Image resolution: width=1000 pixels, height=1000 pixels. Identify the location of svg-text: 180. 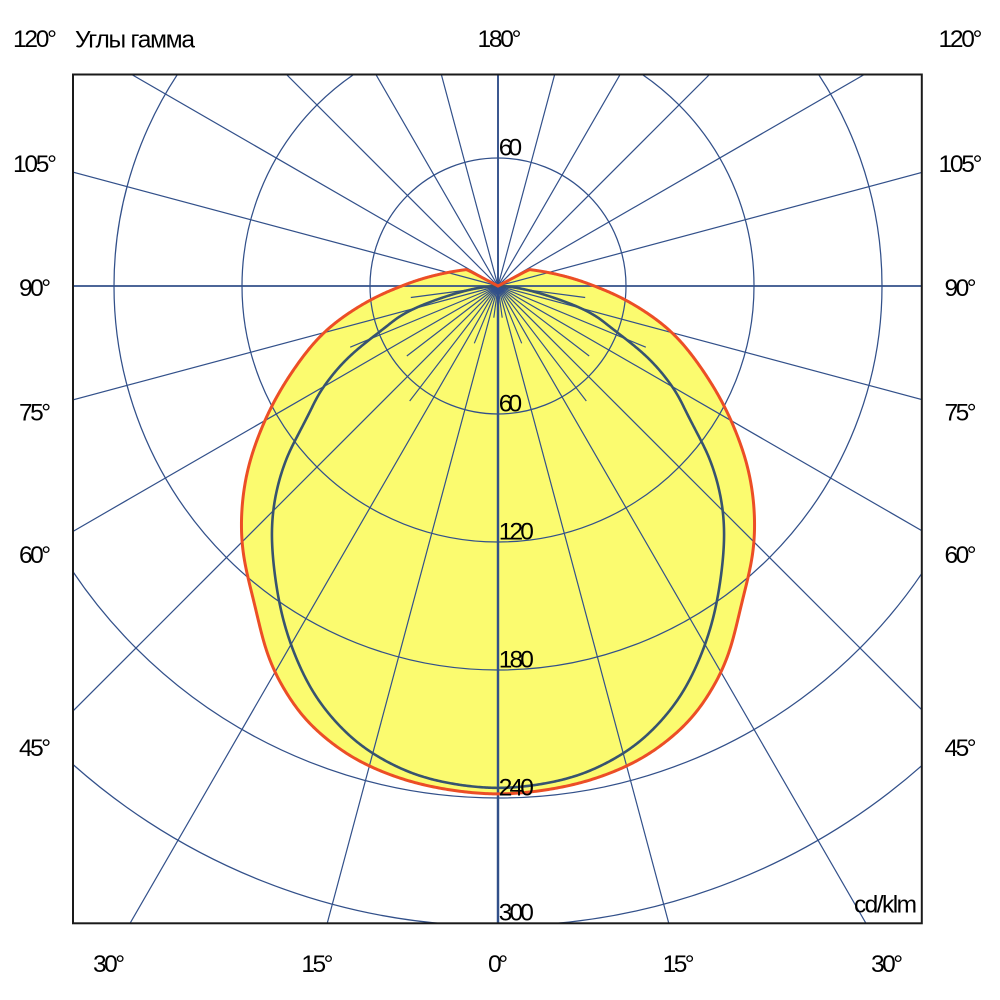
(516, 660).